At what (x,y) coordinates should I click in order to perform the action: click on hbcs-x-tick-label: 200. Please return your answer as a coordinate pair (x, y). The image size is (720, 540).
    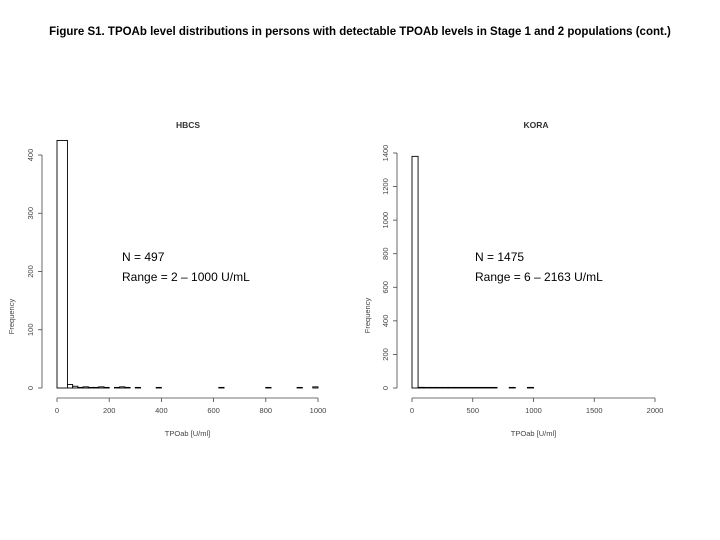
    Looking at the image, I should click on (109, 410).